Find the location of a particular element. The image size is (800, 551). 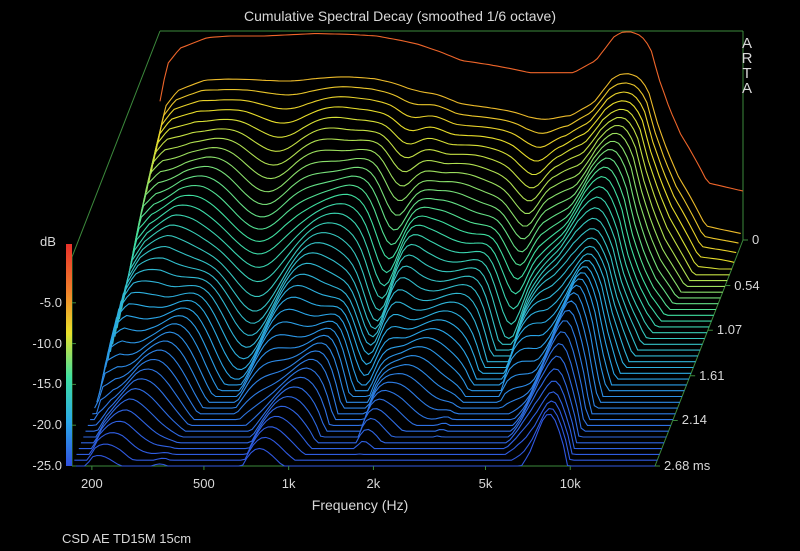

y-tick-label: -10.0 is located at coordinates (47, 343).